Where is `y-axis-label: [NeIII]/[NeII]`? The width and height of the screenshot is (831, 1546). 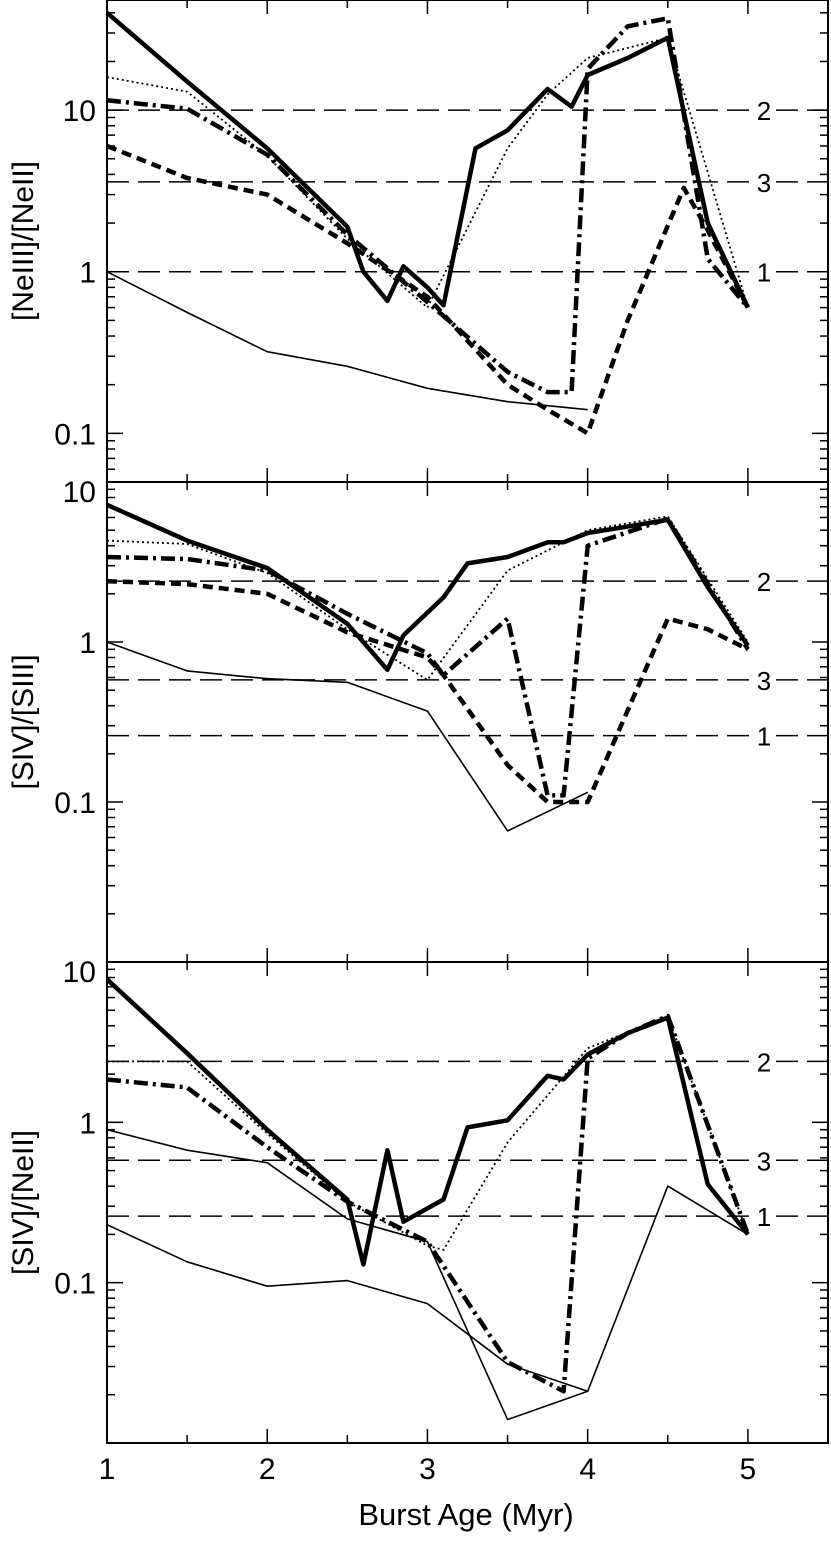
y-axis-label: [NeIII]/[NeII] is located at coordinates (23, 241).